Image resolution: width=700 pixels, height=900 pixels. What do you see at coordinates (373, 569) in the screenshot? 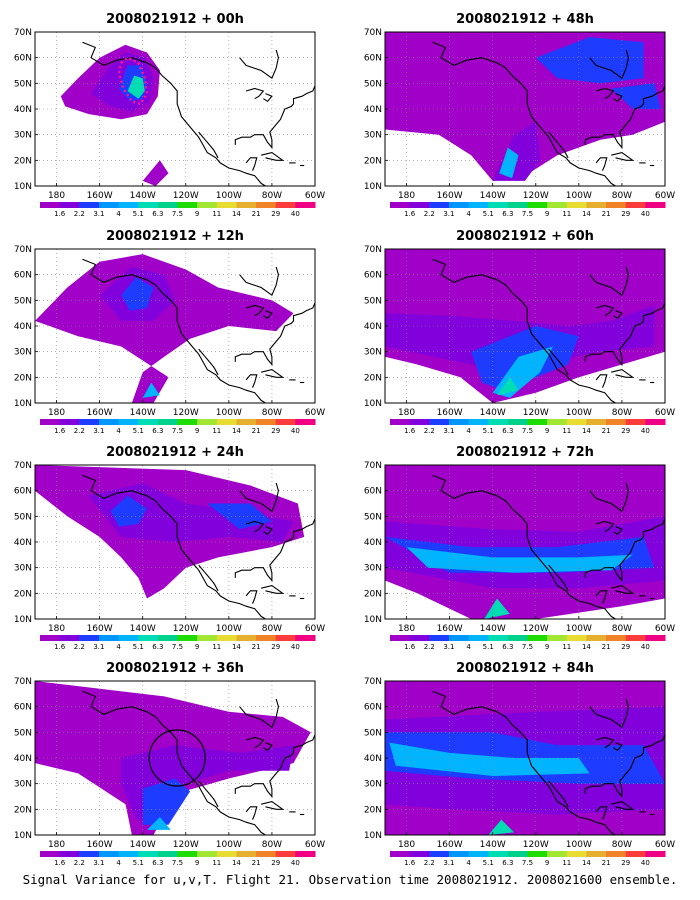
I see `lat-tick-label: 30N` at bounding box center [373, 569].